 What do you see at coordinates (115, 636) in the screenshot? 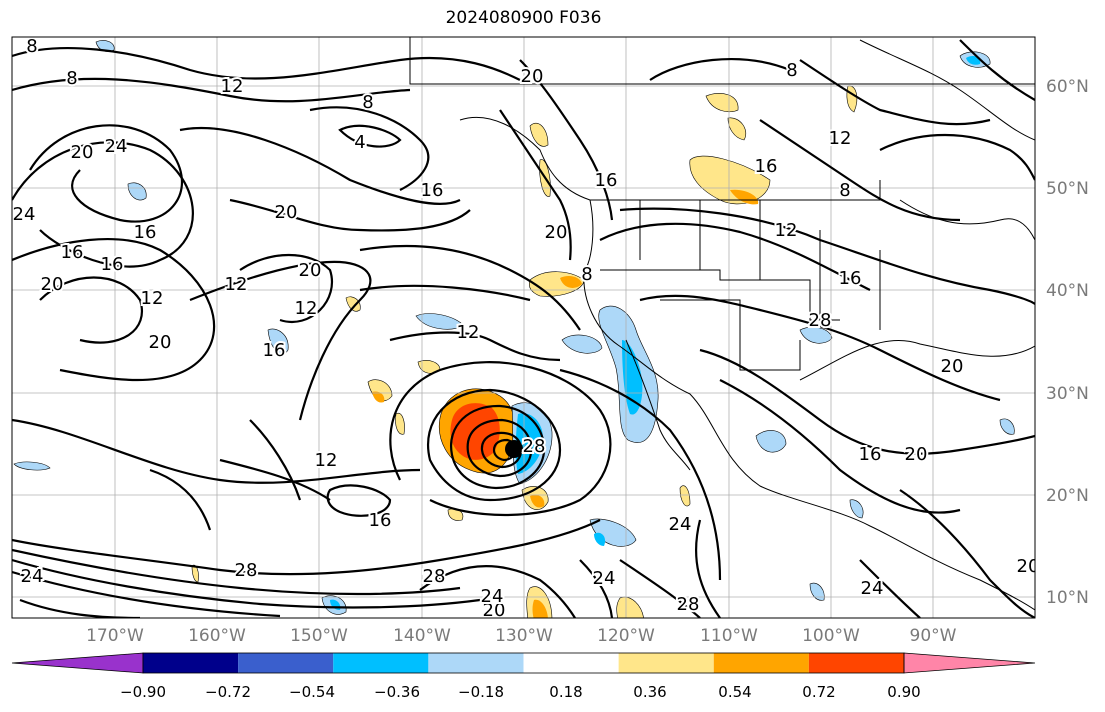
I see `lon-label: 170°W` at bounding box center [115, 636].